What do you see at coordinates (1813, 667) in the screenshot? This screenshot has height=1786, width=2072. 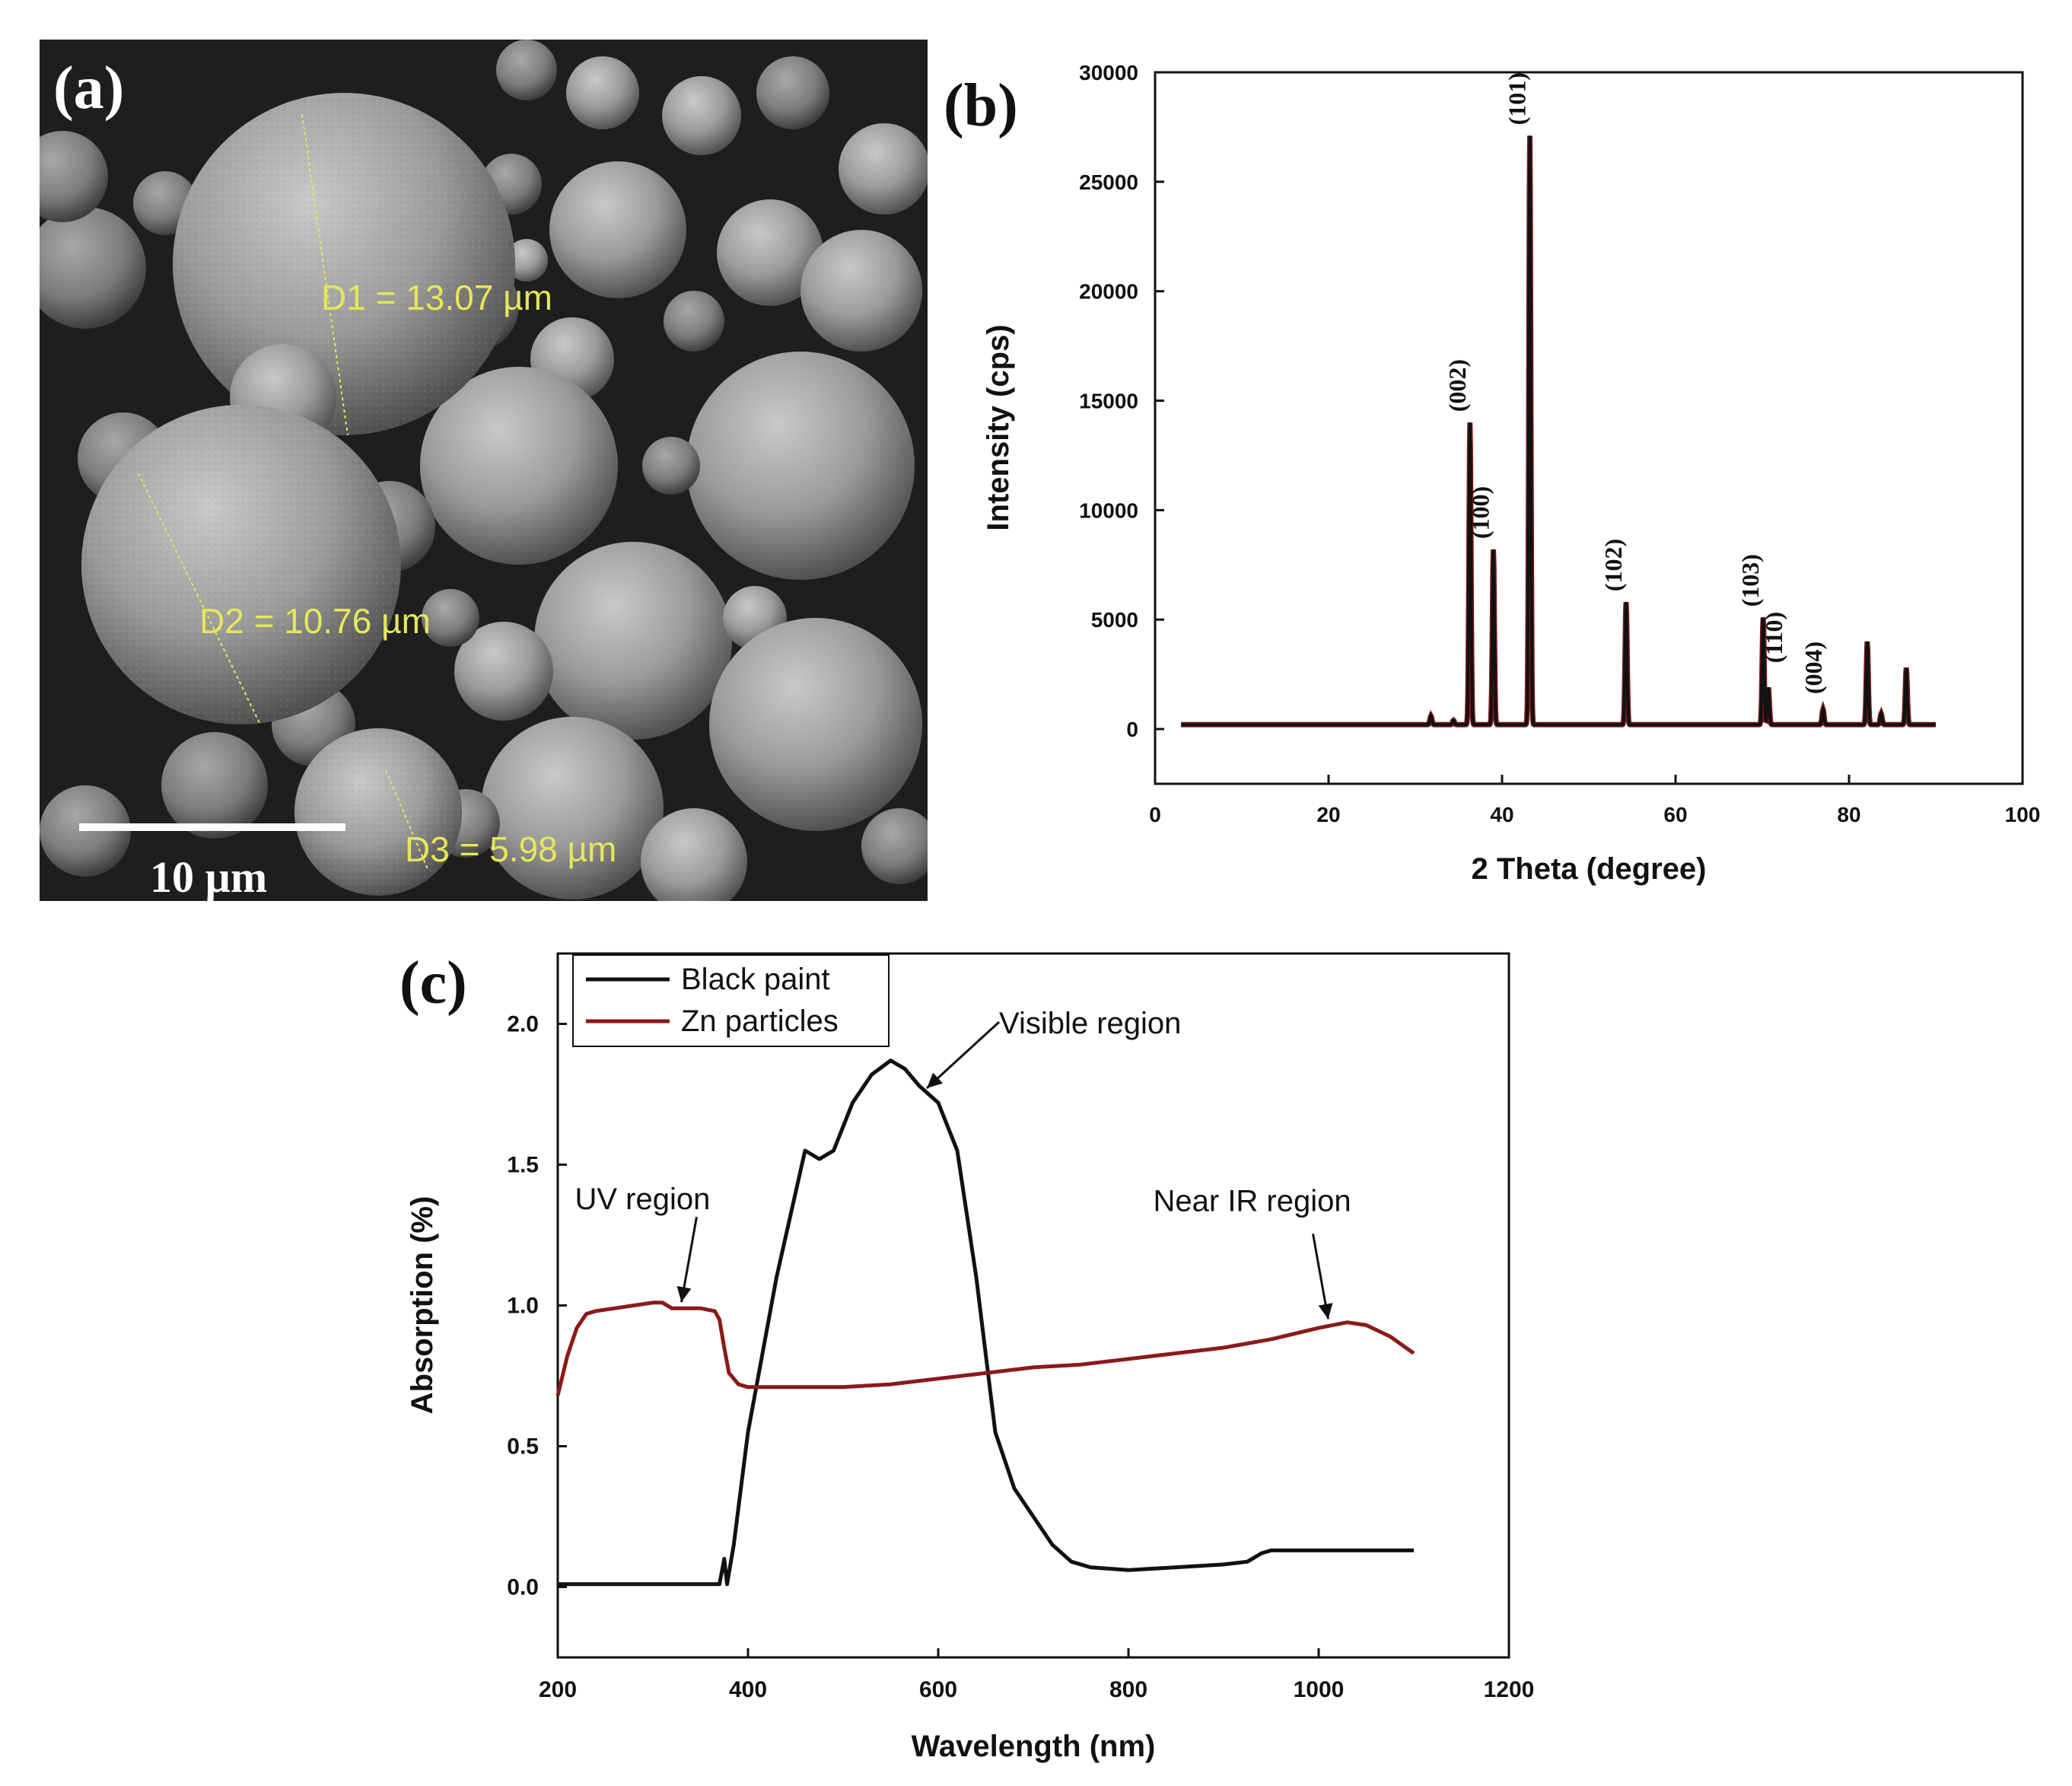 I see `xrd-peak-label: (004)` at bounding box center [1813, 667].